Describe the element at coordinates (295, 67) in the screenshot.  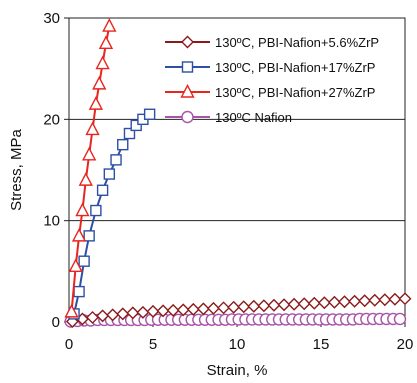
I see `legend-label-1: 130ºC, PBI-Nafion+17%ZrP` at that location.